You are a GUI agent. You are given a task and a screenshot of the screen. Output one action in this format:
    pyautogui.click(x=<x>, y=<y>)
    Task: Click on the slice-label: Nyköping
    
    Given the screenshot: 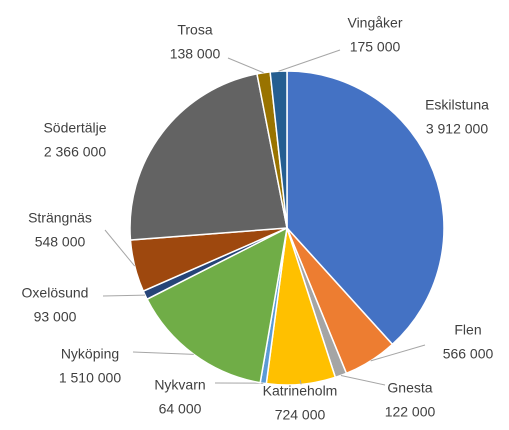 What is the action you would take?
    pyautogui.click(x=90, y=354)
    